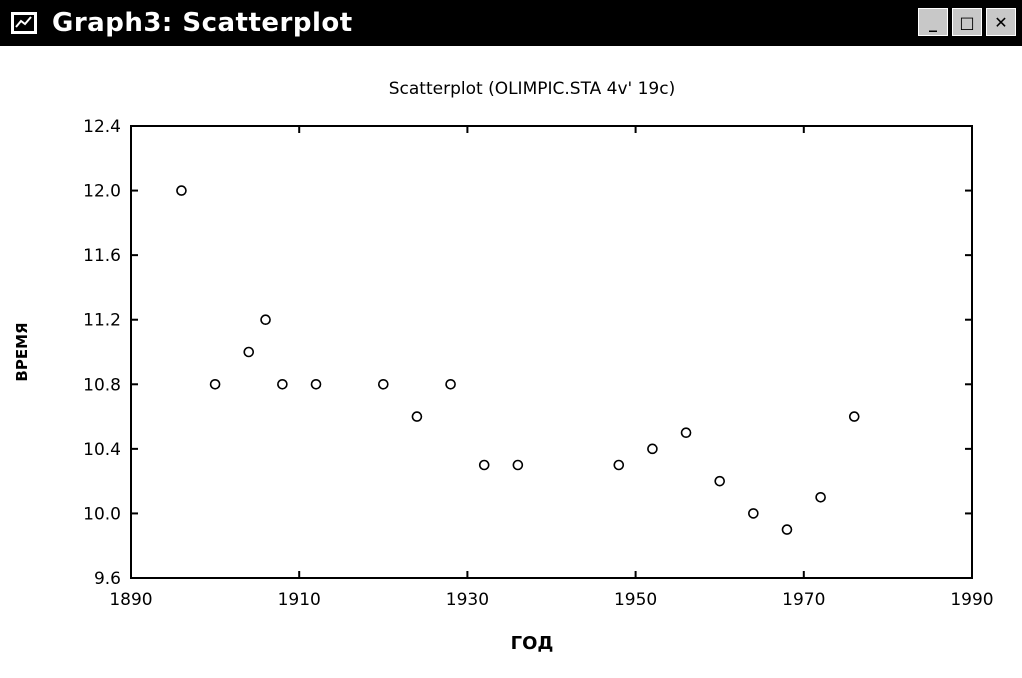 This screenshot has width=1022, height=678. What do you see at coordinates (102, 192) in the screenshot?
I see `y-tick-label: 12.0` at bounding box center [102, 192].